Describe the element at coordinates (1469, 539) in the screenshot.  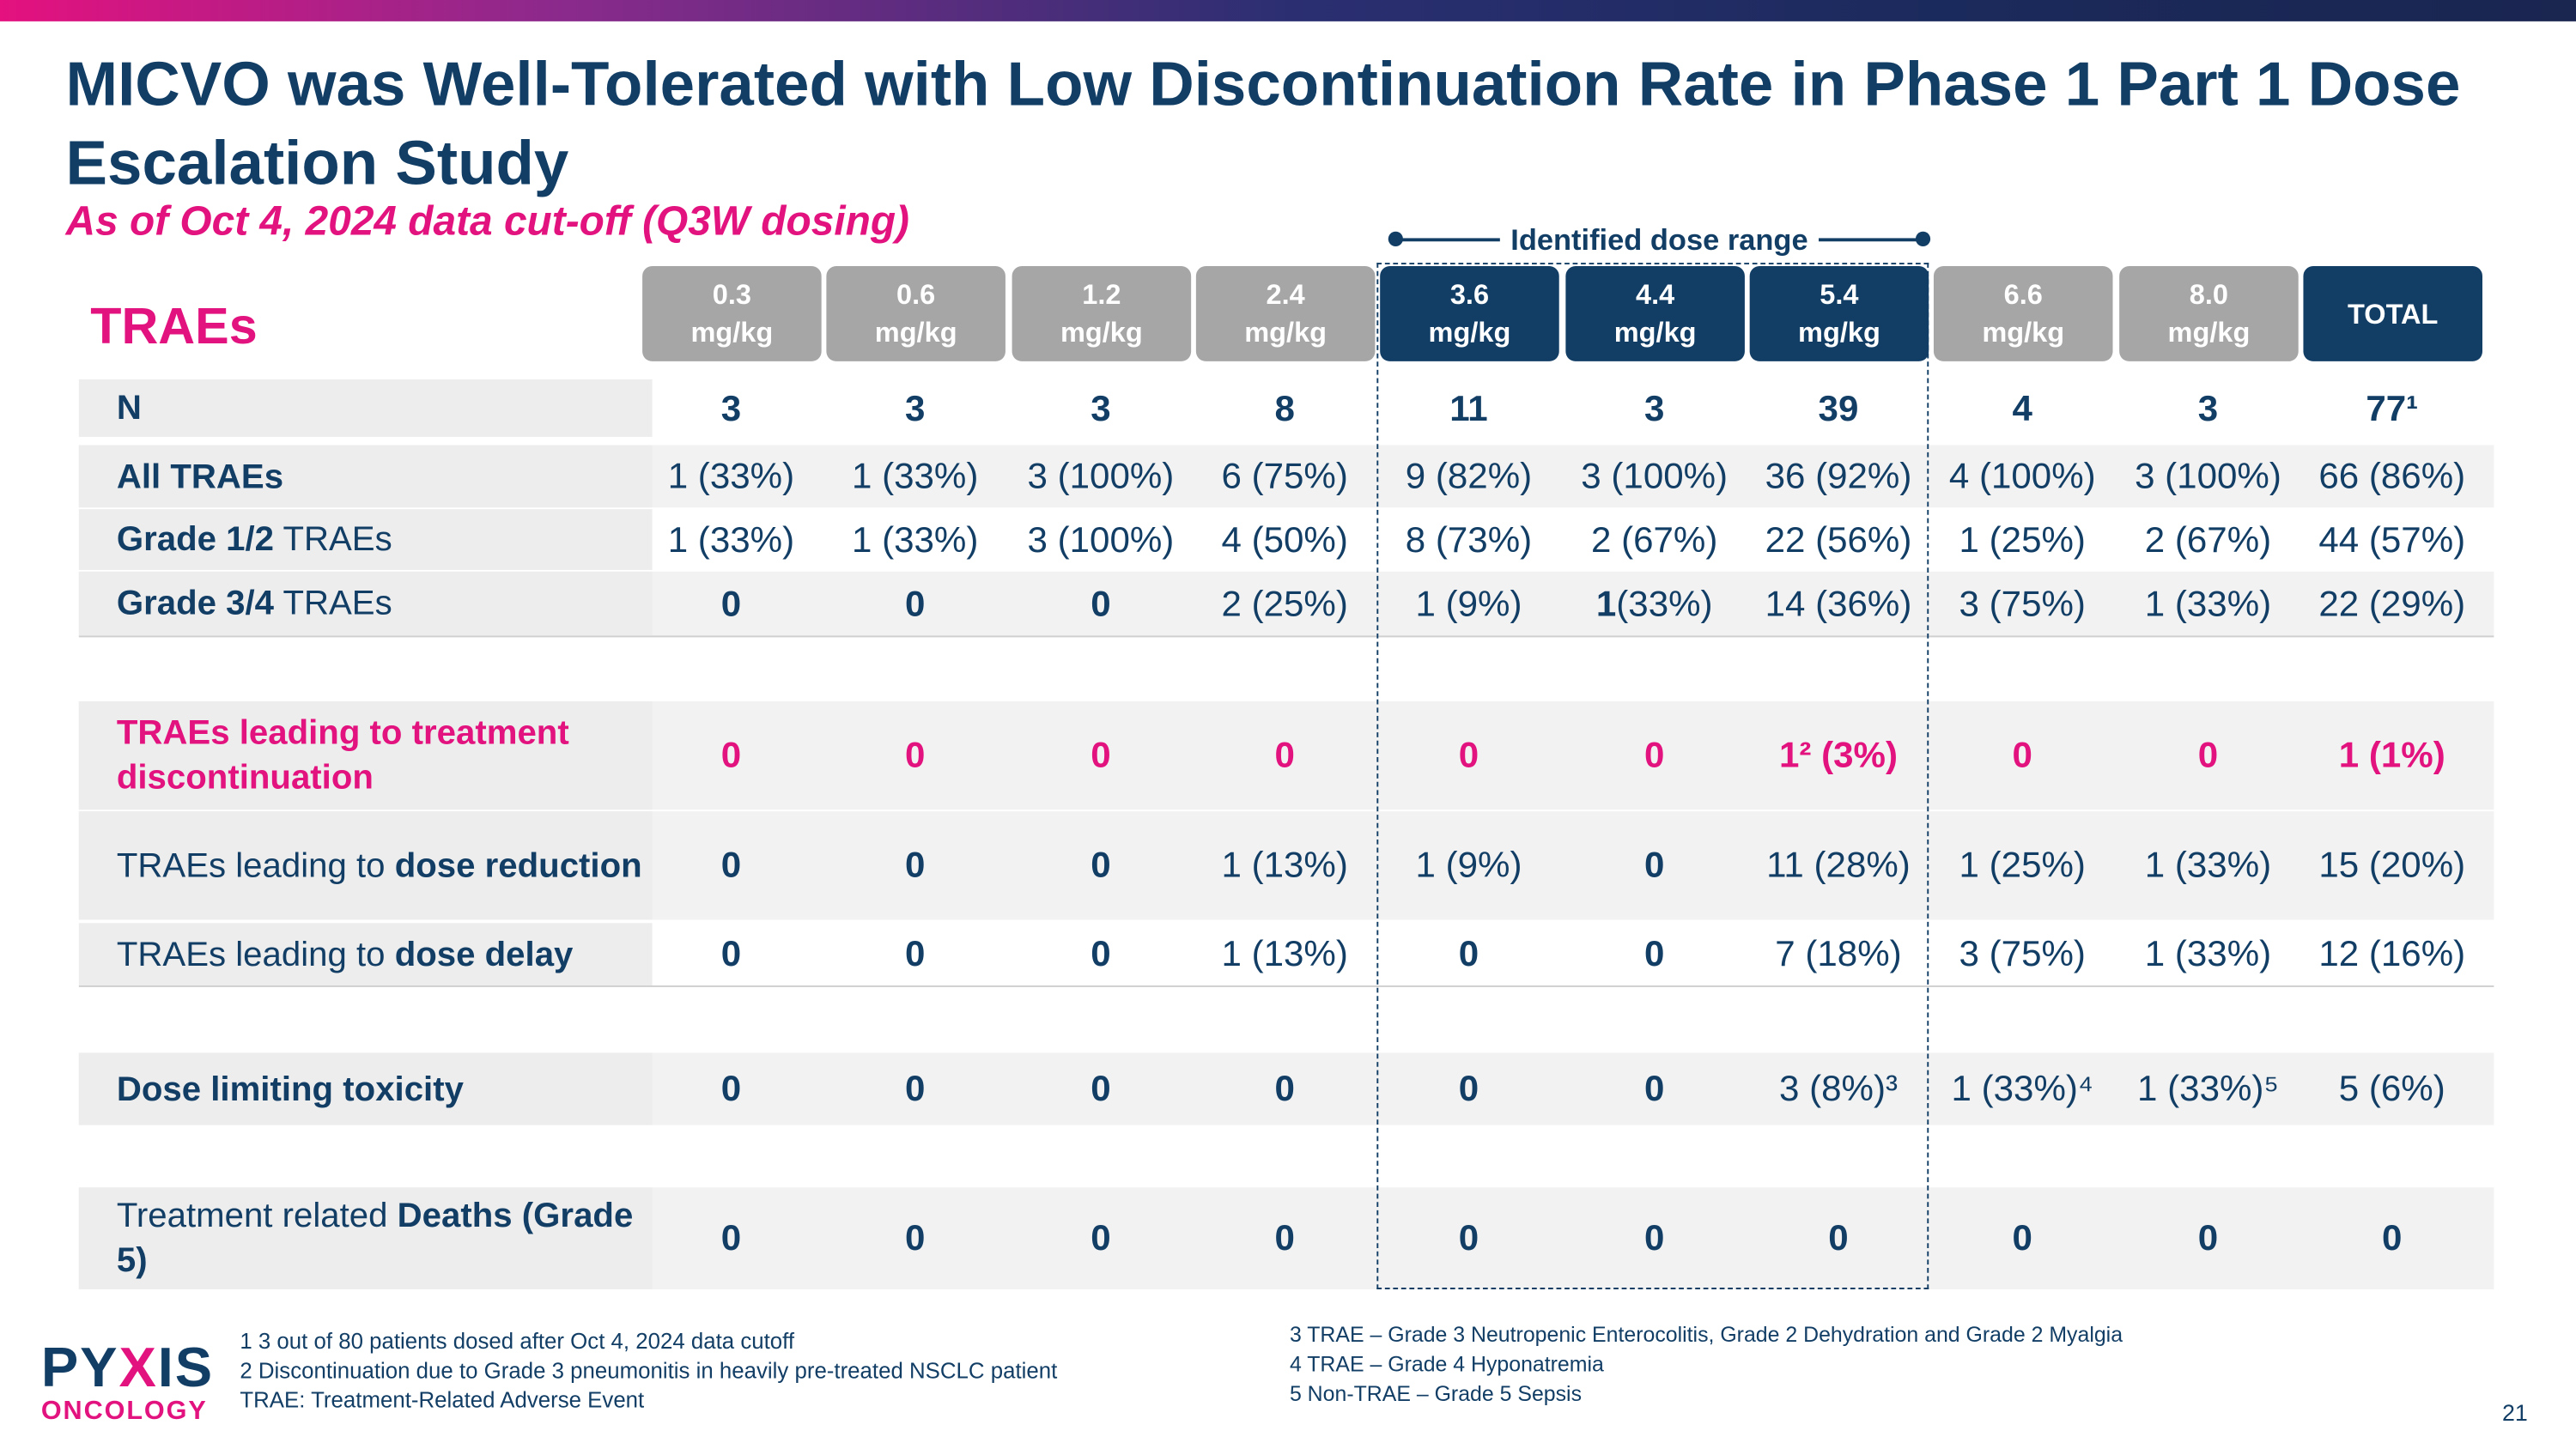
I see `table-cell: 8 (73%)` at that location.